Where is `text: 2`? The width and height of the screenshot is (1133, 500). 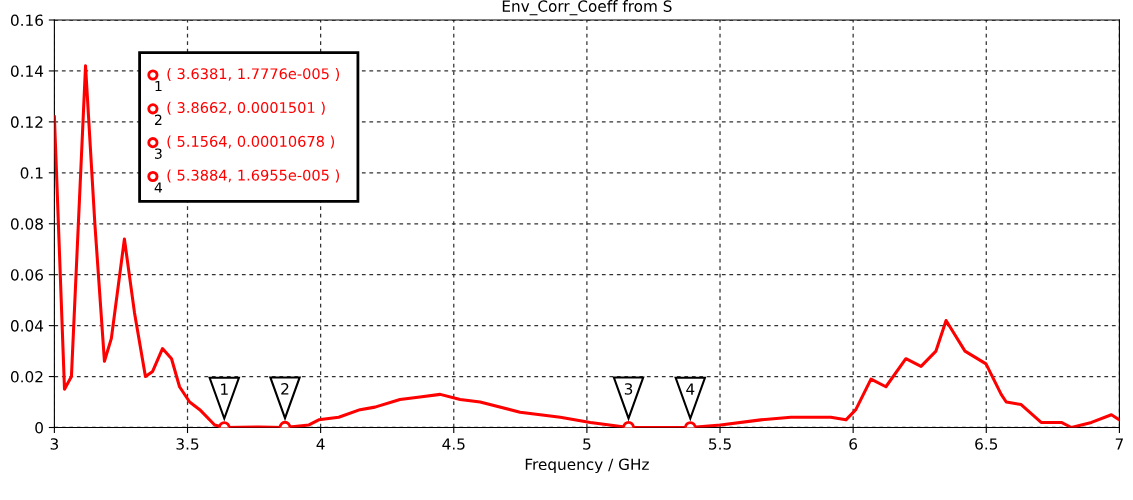 text: 2 is located at coordinates (158, 119).